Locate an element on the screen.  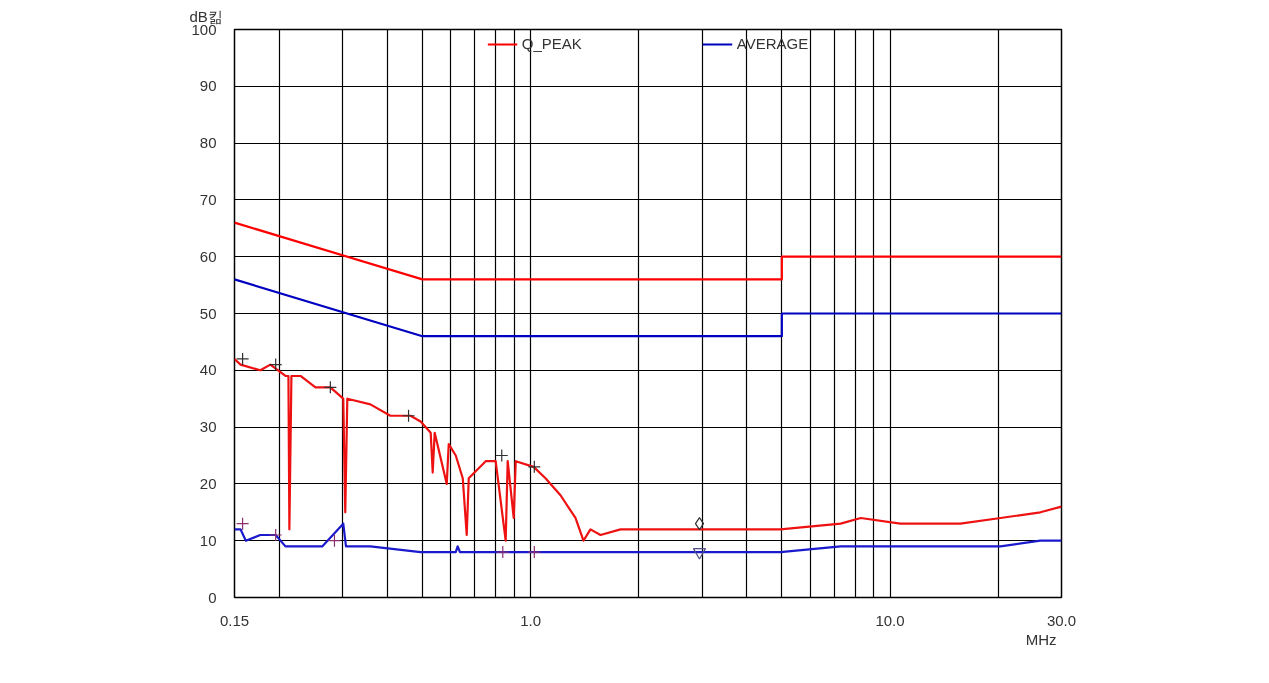
x-tick-label: 1.0 is located at coordinates (531, 620).